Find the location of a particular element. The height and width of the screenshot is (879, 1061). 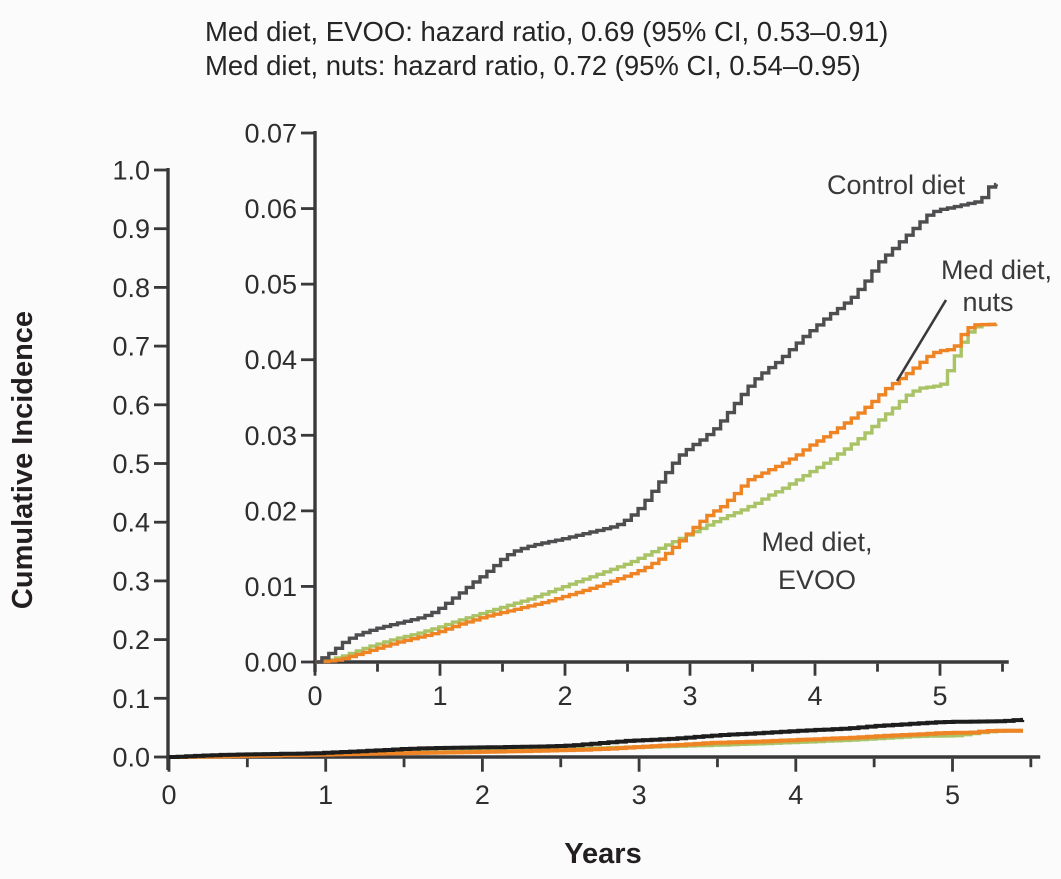

main-y-tick-label: 0.0 is located at coordinates (131, 758).